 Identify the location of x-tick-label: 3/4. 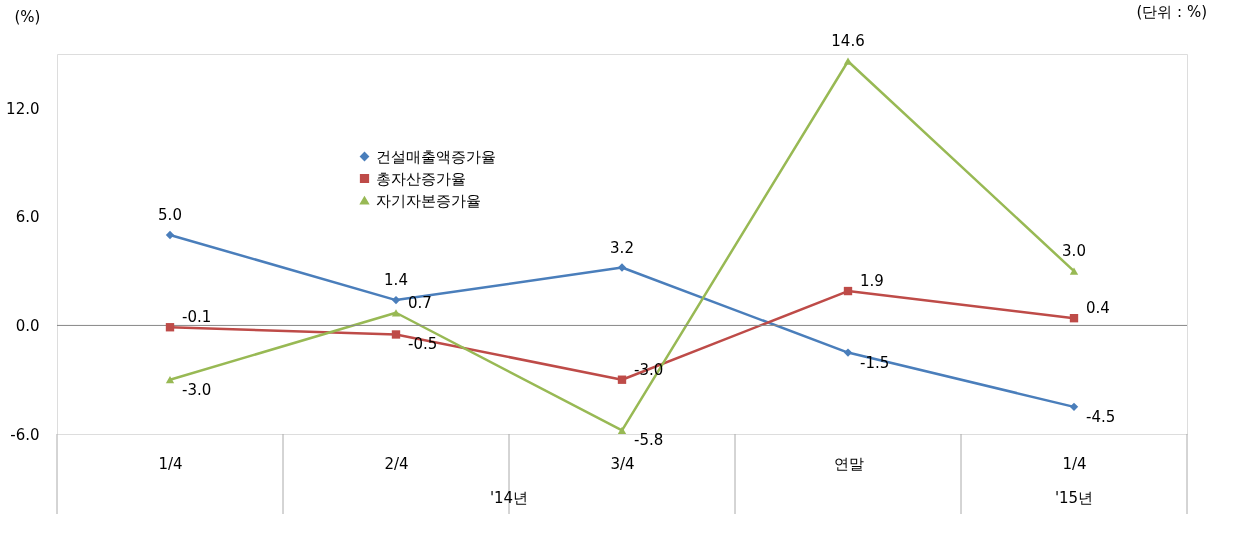
(622, 463).